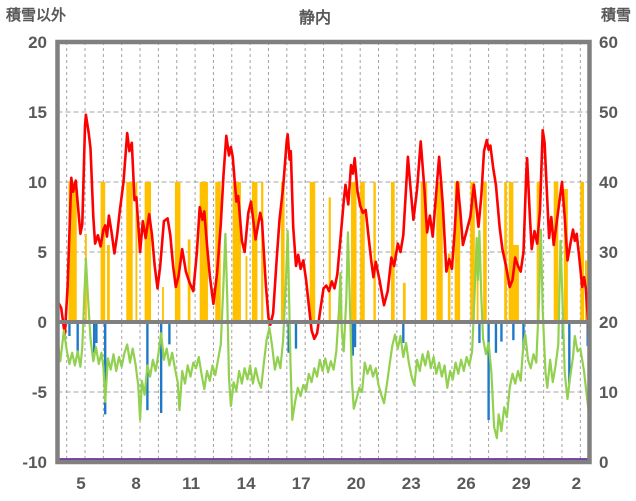 The height and width of the screenshot is (501, 636). I want to click on right-axis-tick-label: 40, so click(608, 182).